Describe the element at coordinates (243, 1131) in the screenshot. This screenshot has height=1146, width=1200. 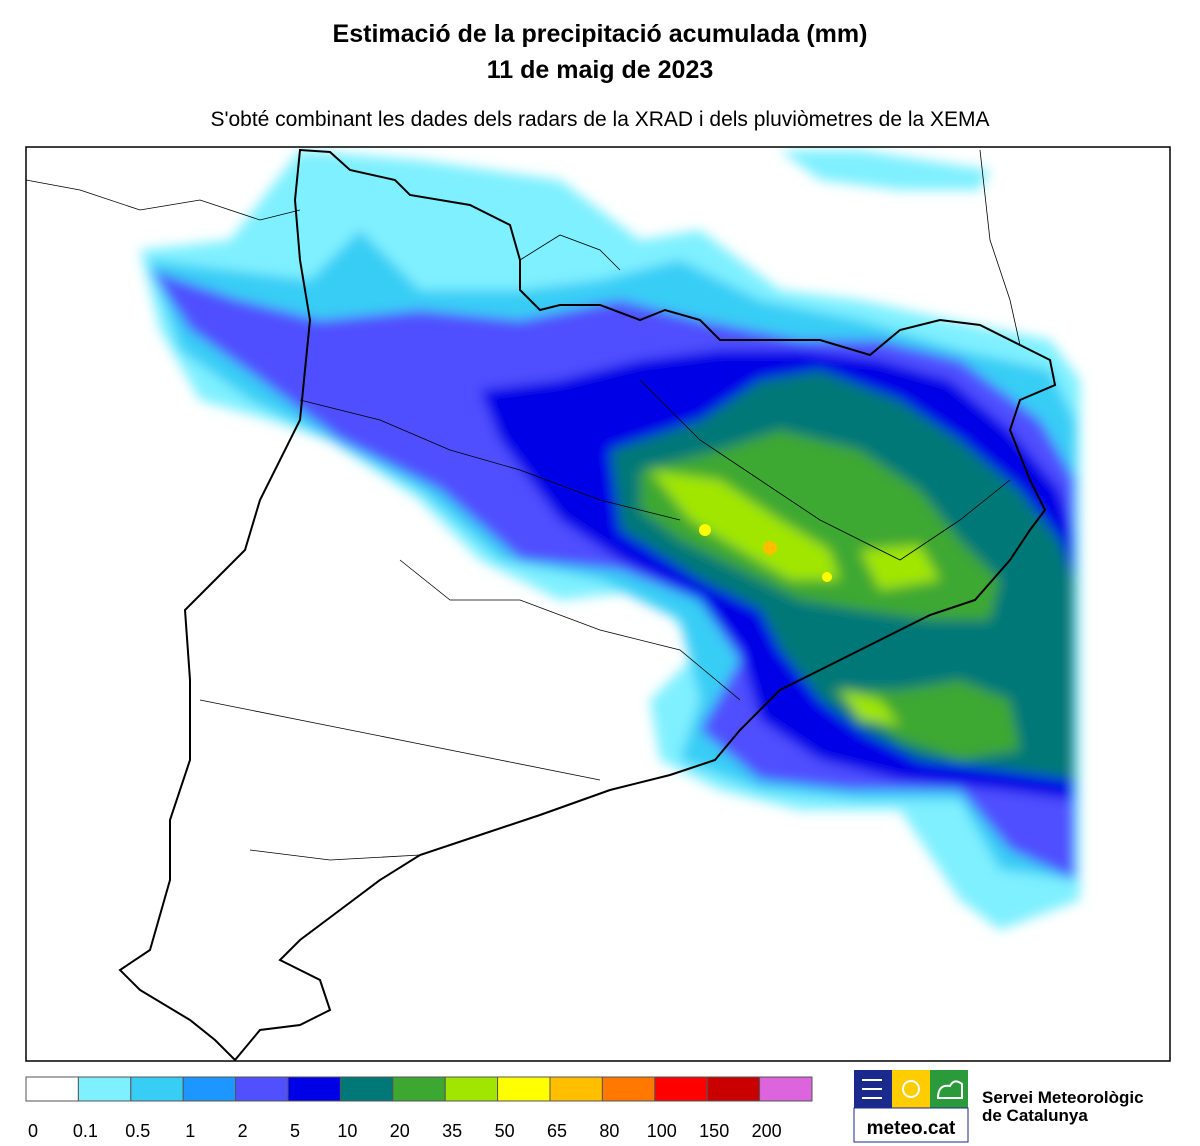
I see `legend-label: 2` at that location.